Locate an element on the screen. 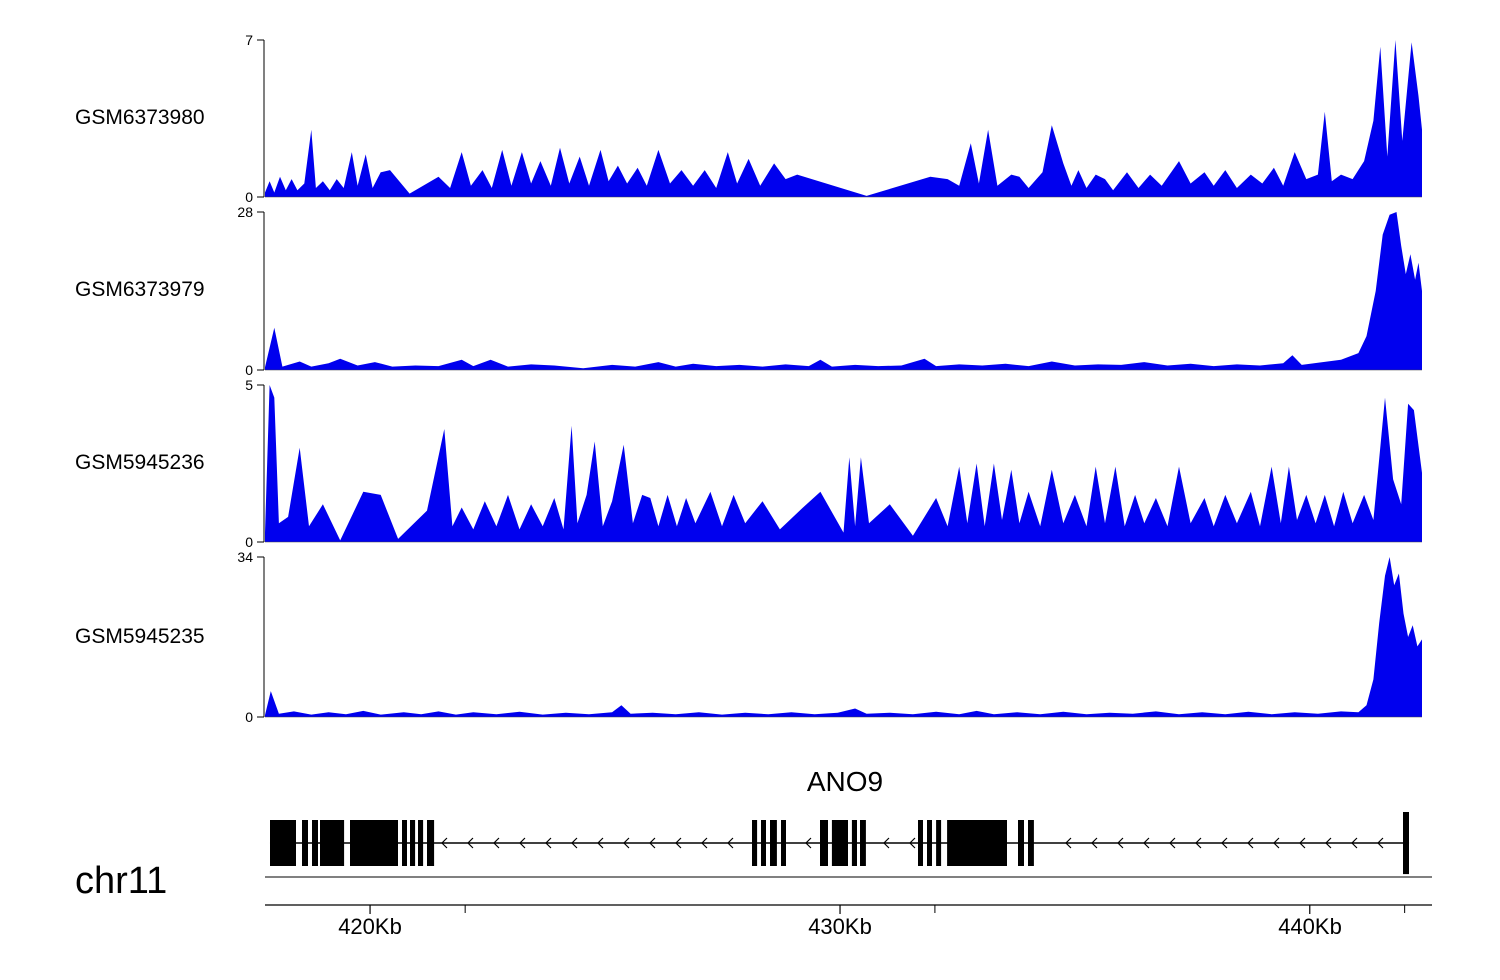 The image size is (1500, 980). y-axis-max-label: 28 is located at coordinates (245, 212).